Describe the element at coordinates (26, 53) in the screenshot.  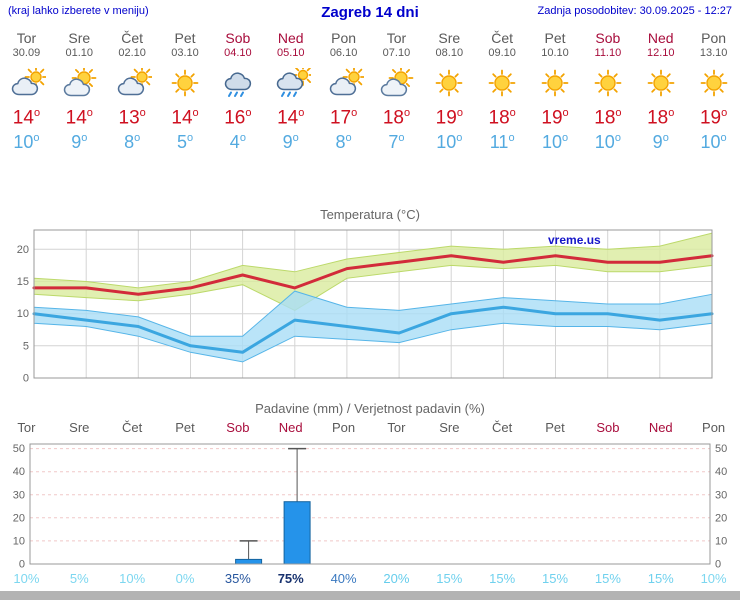
I see `day-date: 30.09` at that location.